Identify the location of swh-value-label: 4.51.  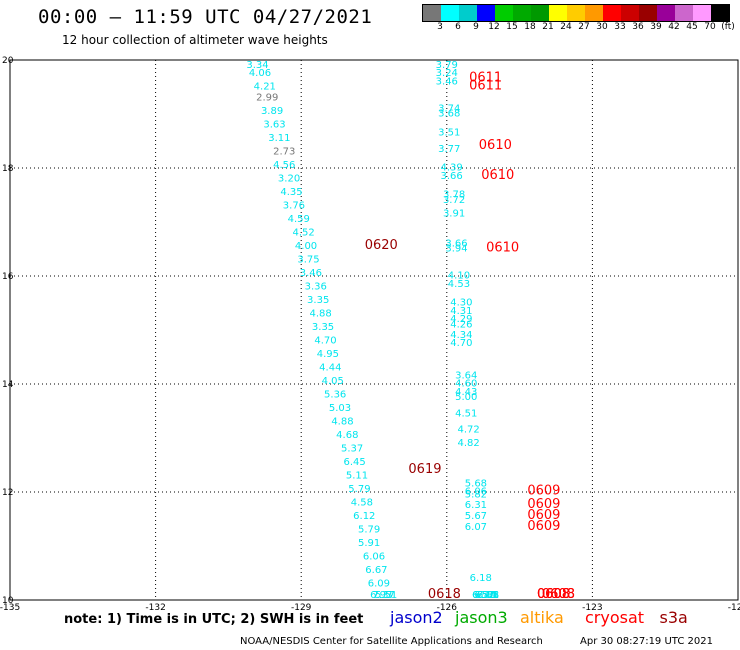
(466, 413).